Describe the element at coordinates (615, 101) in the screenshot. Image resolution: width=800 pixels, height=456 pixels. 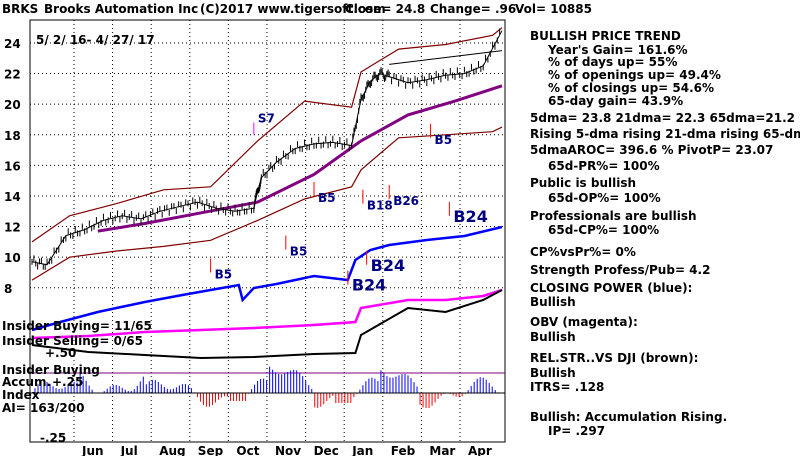
I see `gain-65: 65-day gain= 43.9%` at that location.